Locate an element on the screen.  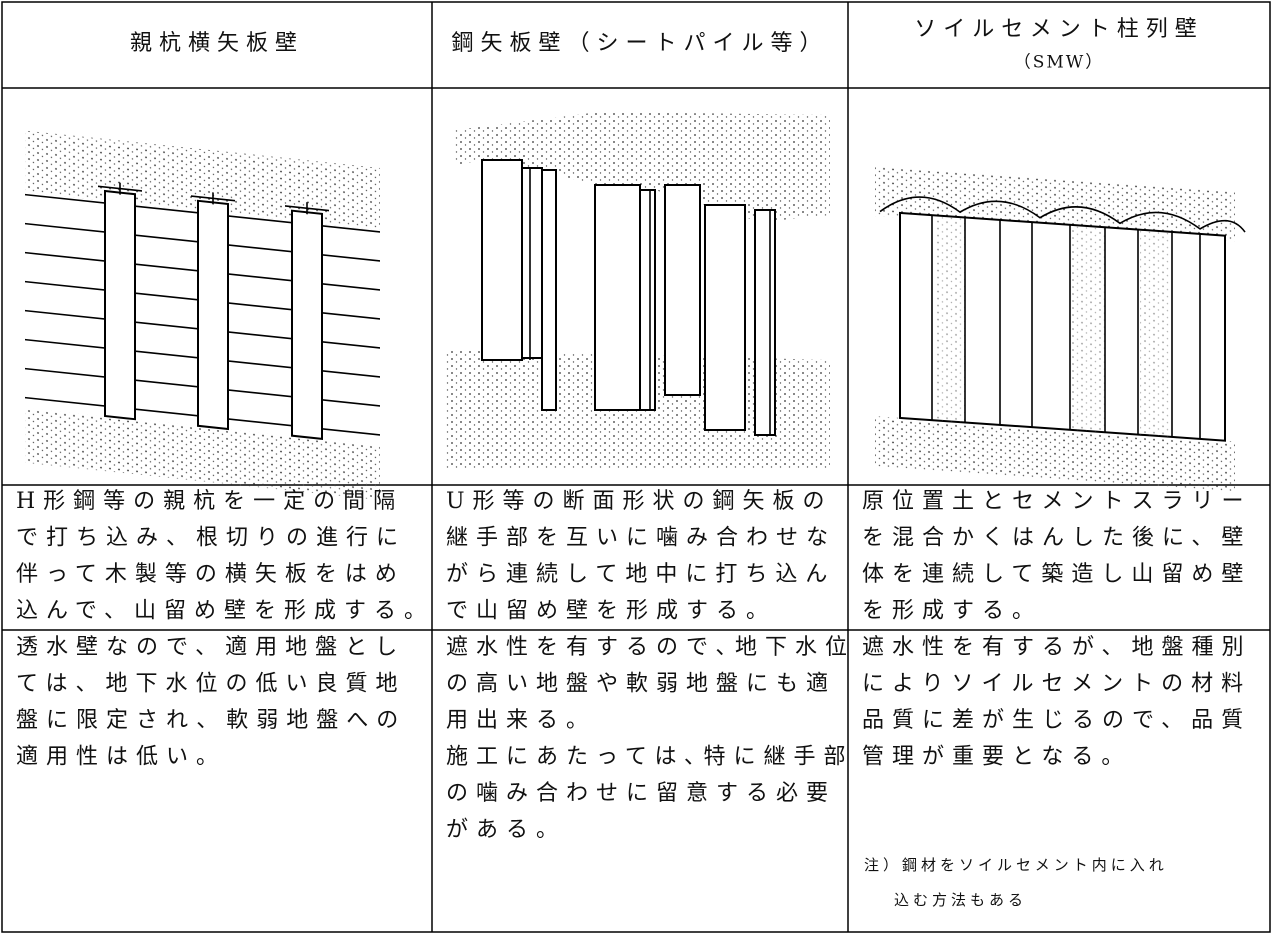
description-text: 体を連続して築造し山留め壁 is located at coordinates (1056, 574).